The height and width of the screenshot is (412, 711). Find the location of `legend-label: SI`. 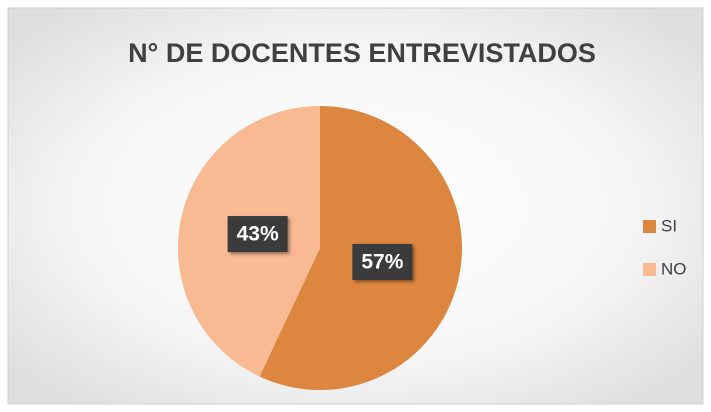

legend-label: SI is located at coordinates (669, 225).